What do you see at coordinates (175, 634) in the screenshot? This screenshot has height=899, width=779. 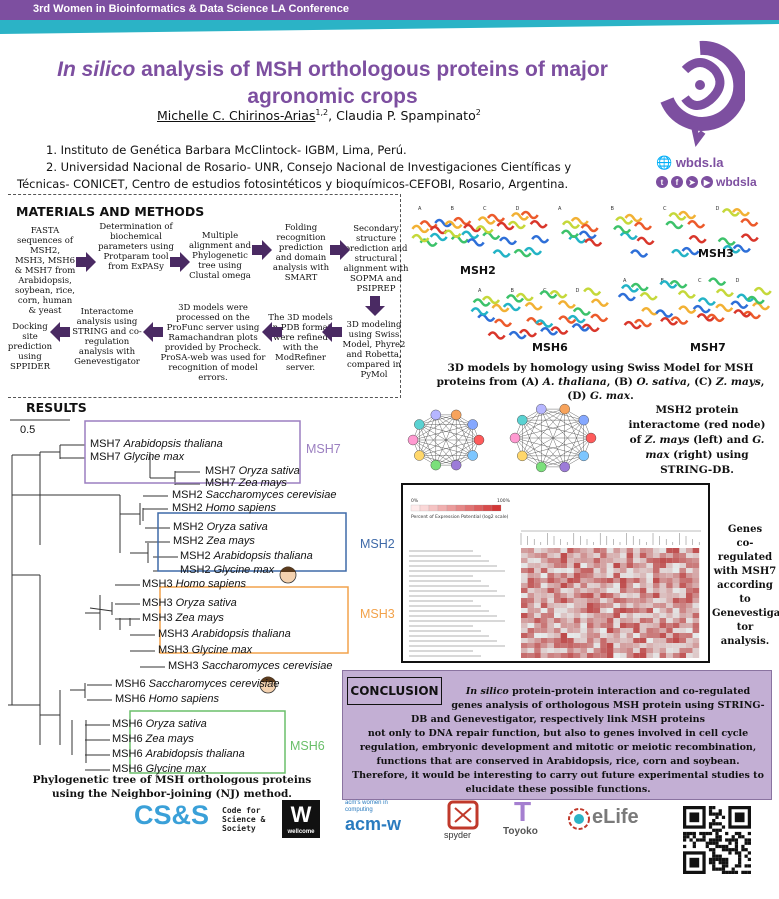 I see `gene-name: MSH3` at bounding box center [175, 634].